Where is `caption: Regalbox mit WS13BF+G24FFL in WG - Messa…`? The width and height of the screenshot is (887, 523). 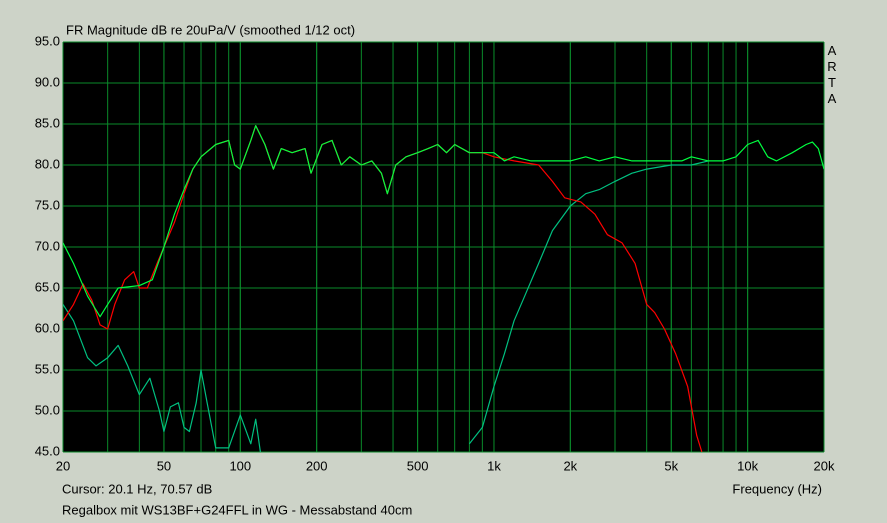
caption: Regalbox mit WS13BF+G24FFL in WG - Messa… is located at coordinates (237, 509).